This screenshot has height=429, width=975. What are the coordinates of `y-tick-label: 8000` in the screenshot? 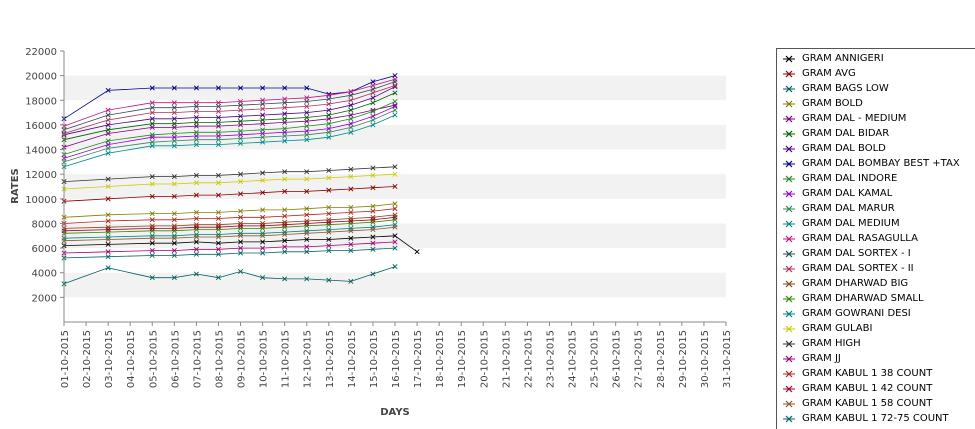 It's located at (44, 224).